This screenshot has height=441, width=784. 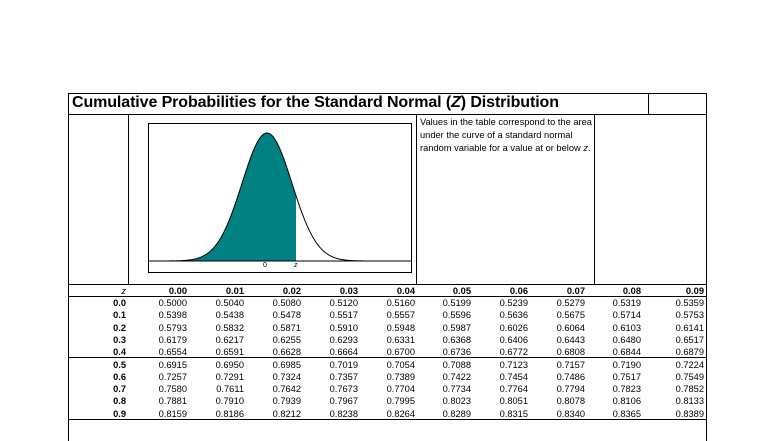 What do you see at coordinates (400, 339) in the screenshot?
I see `table-cell: 0.6331` at bounding box center [400, 339].